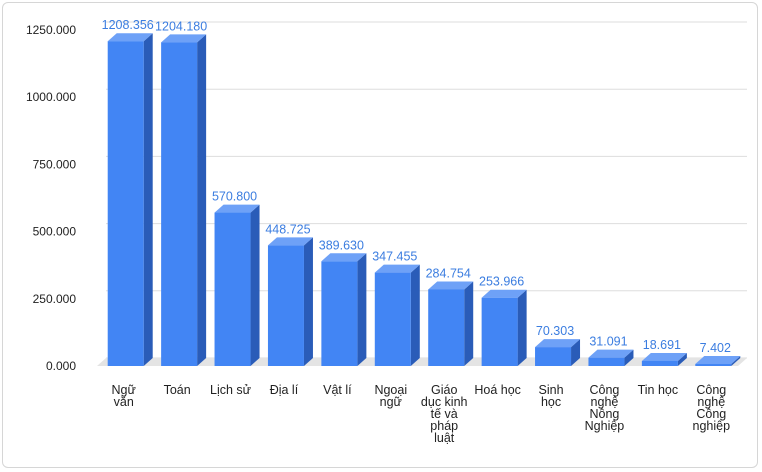 The height and width of the screenshot is (472, 762). What do you see at coordinates (287, 229) in the screenshot?
I see `data-label: 448.725` at bounding box center [287, 229].